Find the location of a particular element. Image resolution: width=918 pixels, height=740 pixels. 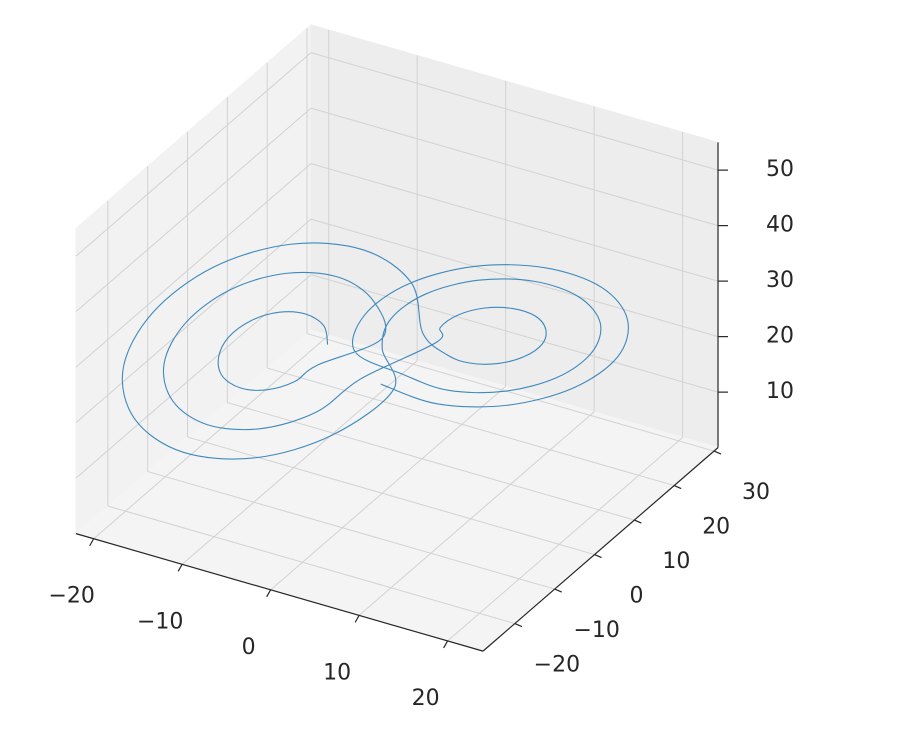

x-tick-label: −10 is located at coordinates (160, 621).